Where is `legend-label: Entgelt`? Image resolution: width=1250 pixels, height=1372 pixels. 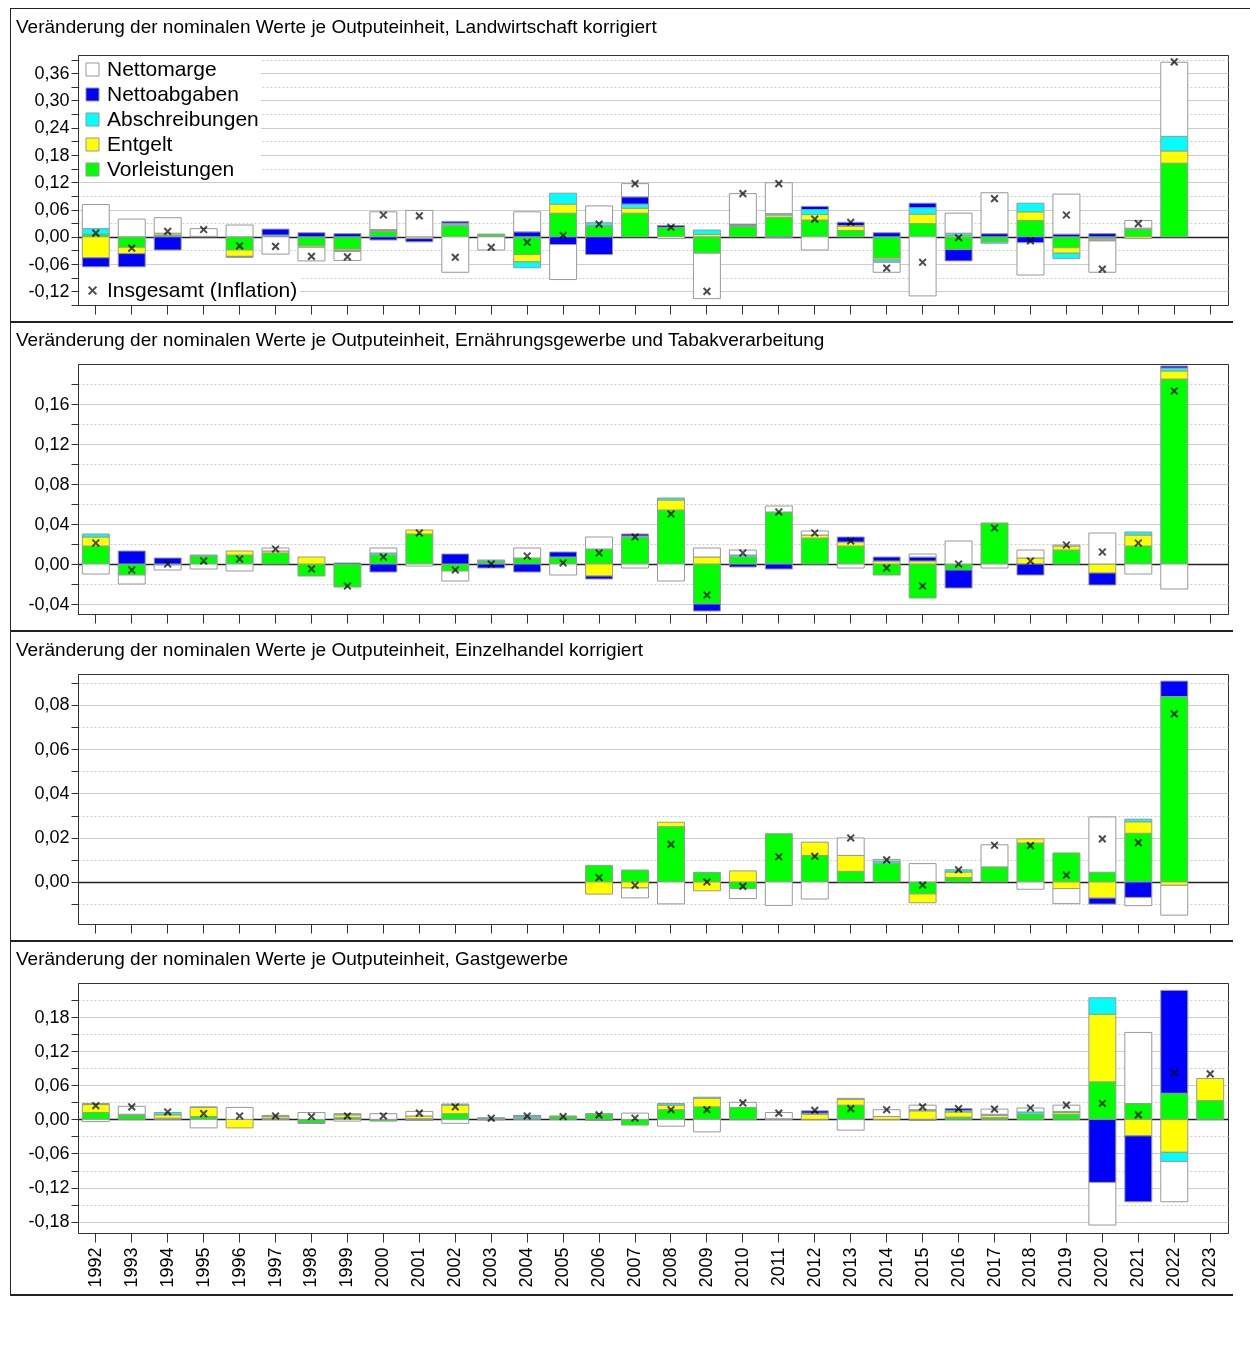
legend-label: Entgelt is located at coordinates (140, 143).